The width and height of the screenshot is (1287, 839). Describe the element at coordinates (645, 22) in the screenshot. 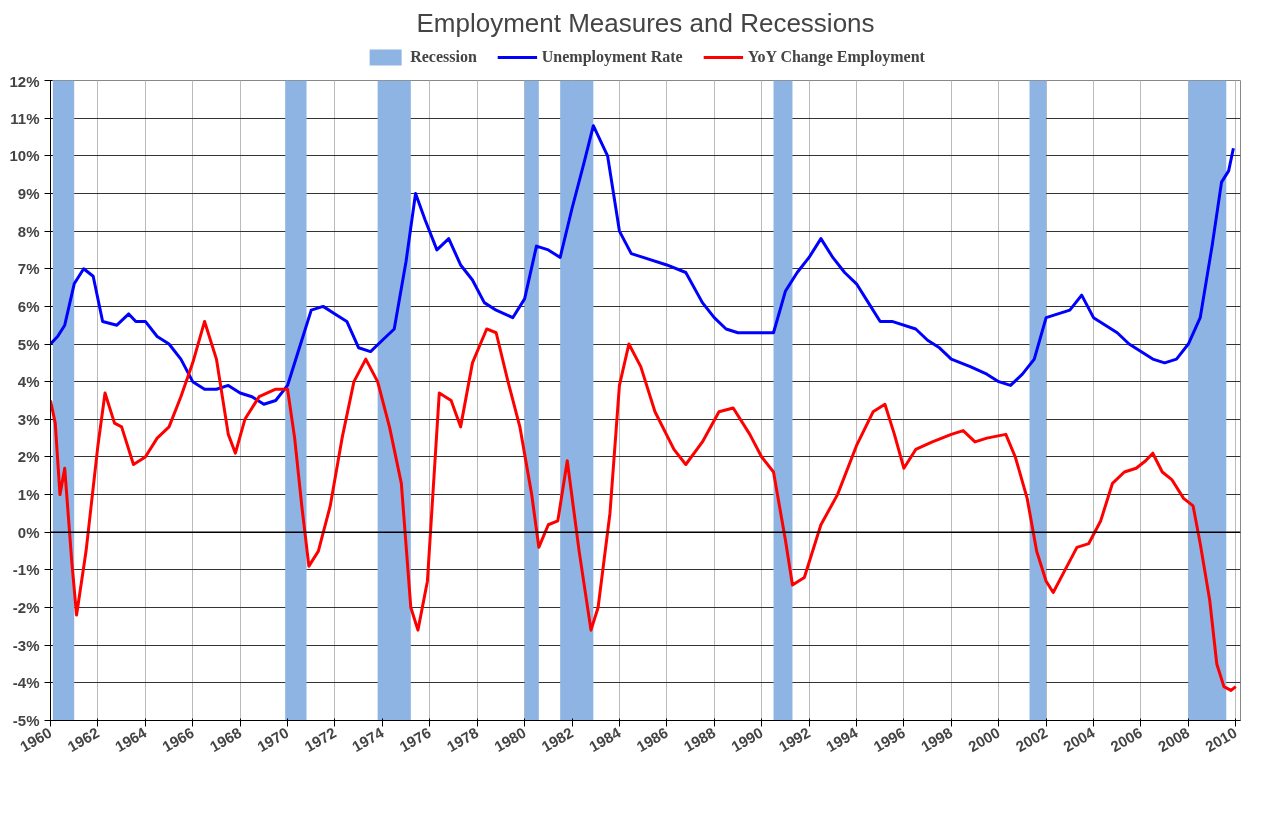

I see `chart-title: Employment Measures and Recessions` at that location.